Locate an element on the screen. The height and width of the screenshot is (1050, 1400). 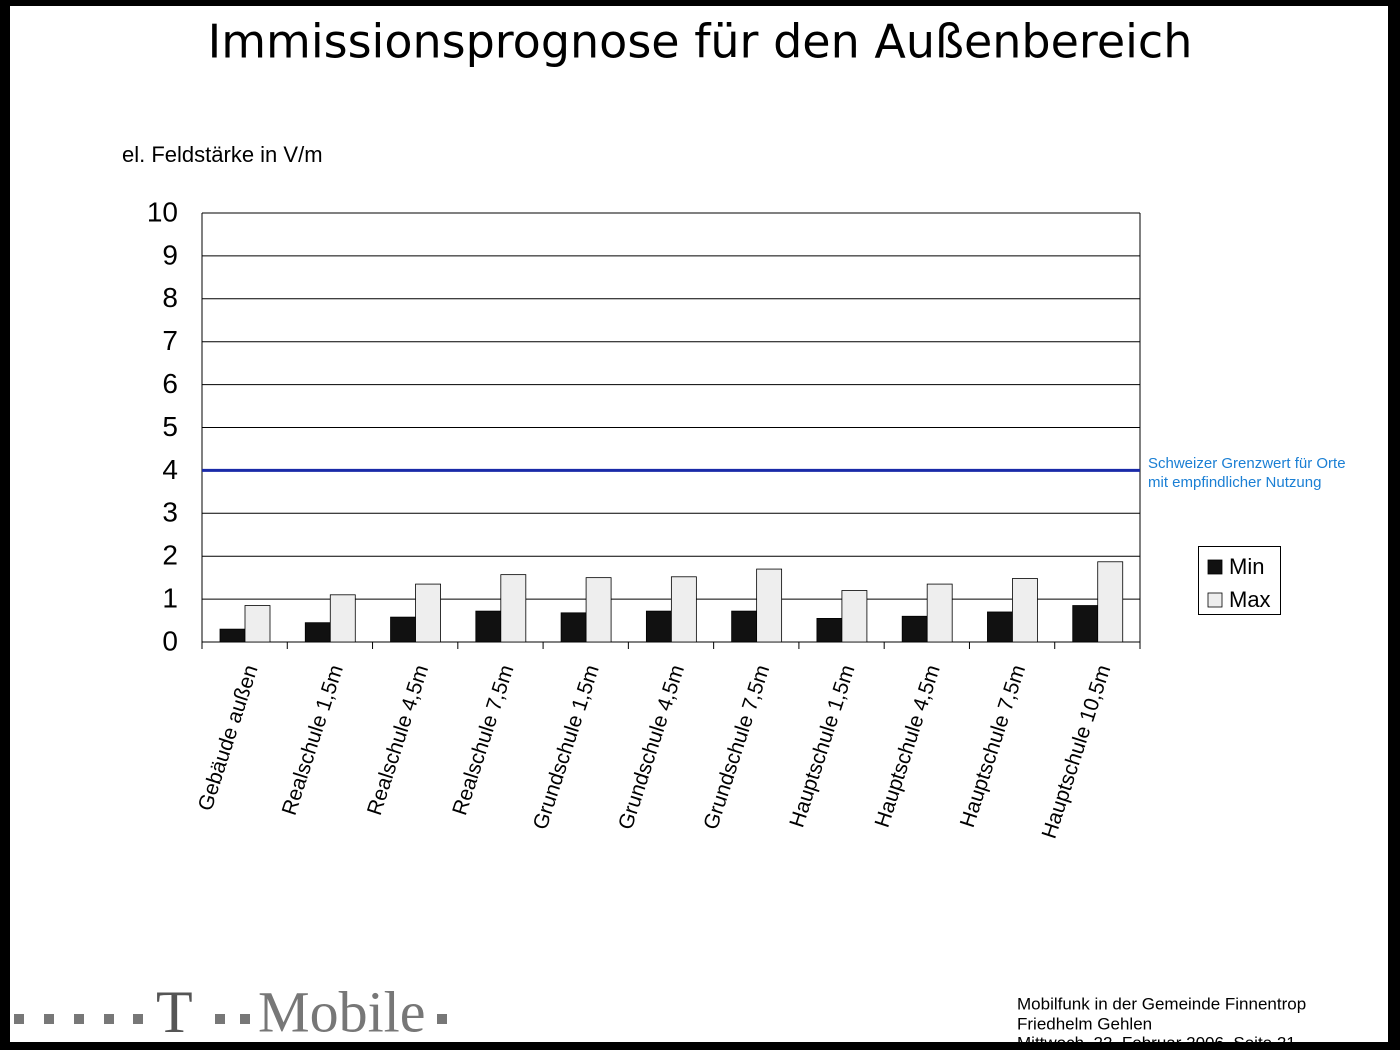
x-tick-label: Hauptschule 7,5m is located at coordinates (993, 746).